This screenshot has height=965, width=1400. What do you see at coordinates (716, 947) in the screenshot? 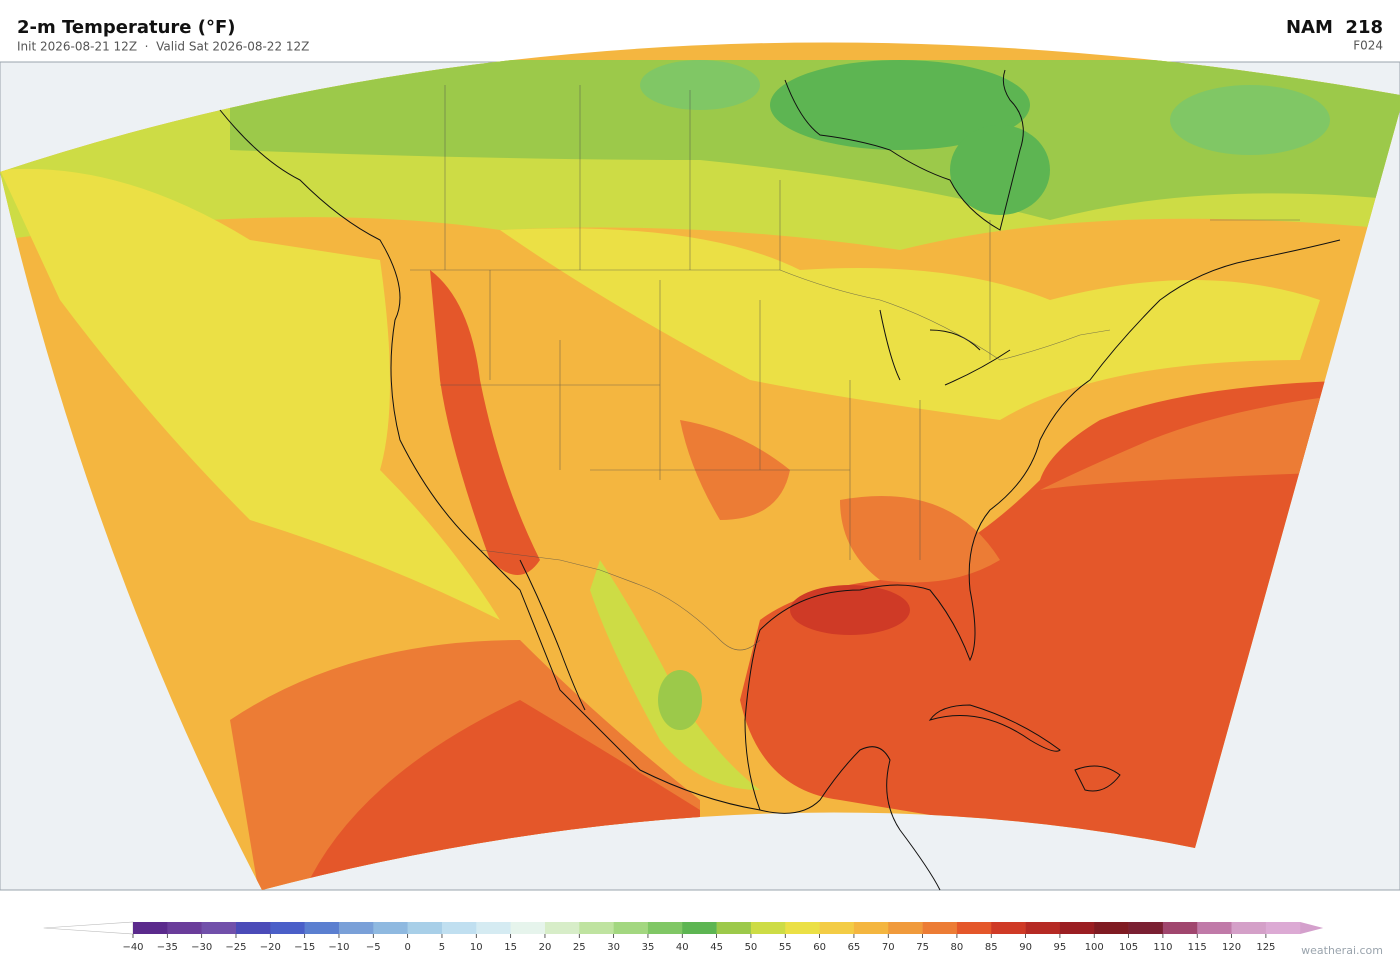
I see `colorbar-tick-label: 45` at bounding box center [716, 947].